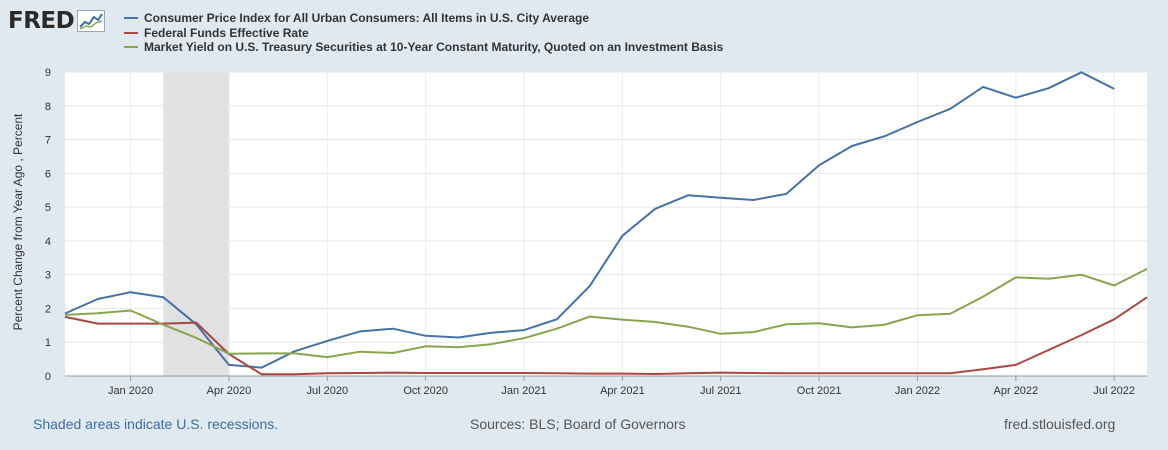 This screenshot has height=450, width=1168. I want to click on x-tick-label: Apr 2020, so click(229, 391).